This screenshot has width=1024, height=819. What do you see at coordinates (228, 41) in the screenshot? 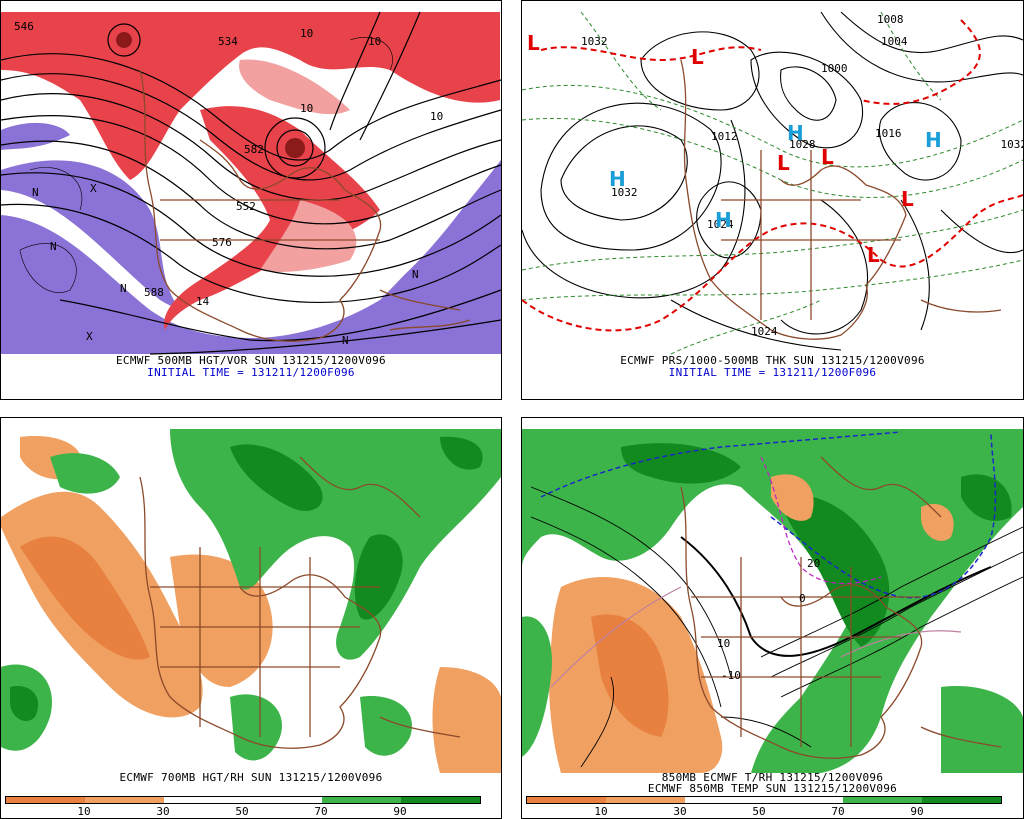
I see `contour-label: 534` at bounding box center [228, 41].